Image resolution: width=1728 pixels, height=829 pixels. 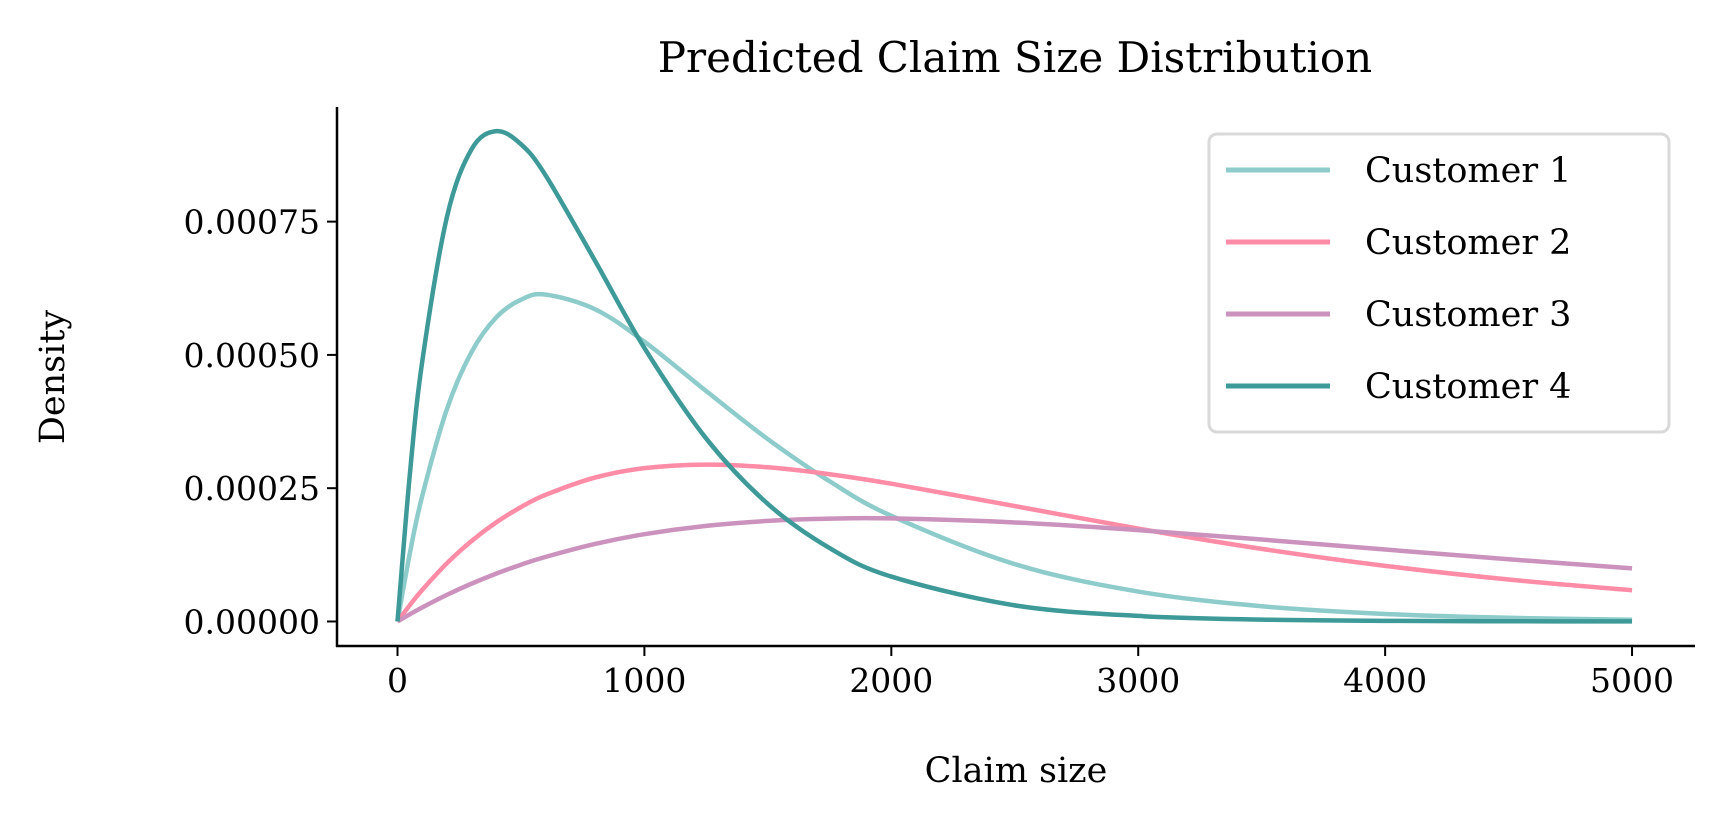 What do you see at coordinates (1632, 680) in the screenshot?
I see `x-tick-label: 5000` at bounding box center [1632, 680].